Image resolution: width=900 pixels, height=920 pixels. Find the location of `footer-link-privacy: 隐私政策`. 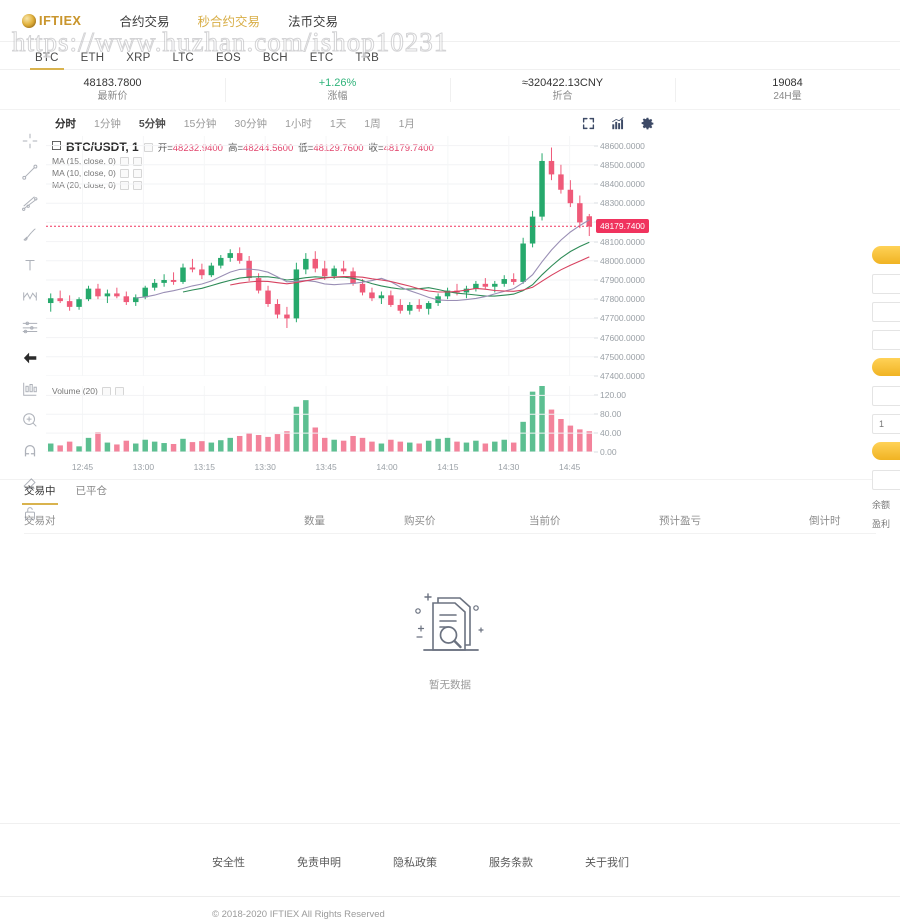

footer-link-privacy: 隐私政策 is located at coordinates (415, 863).